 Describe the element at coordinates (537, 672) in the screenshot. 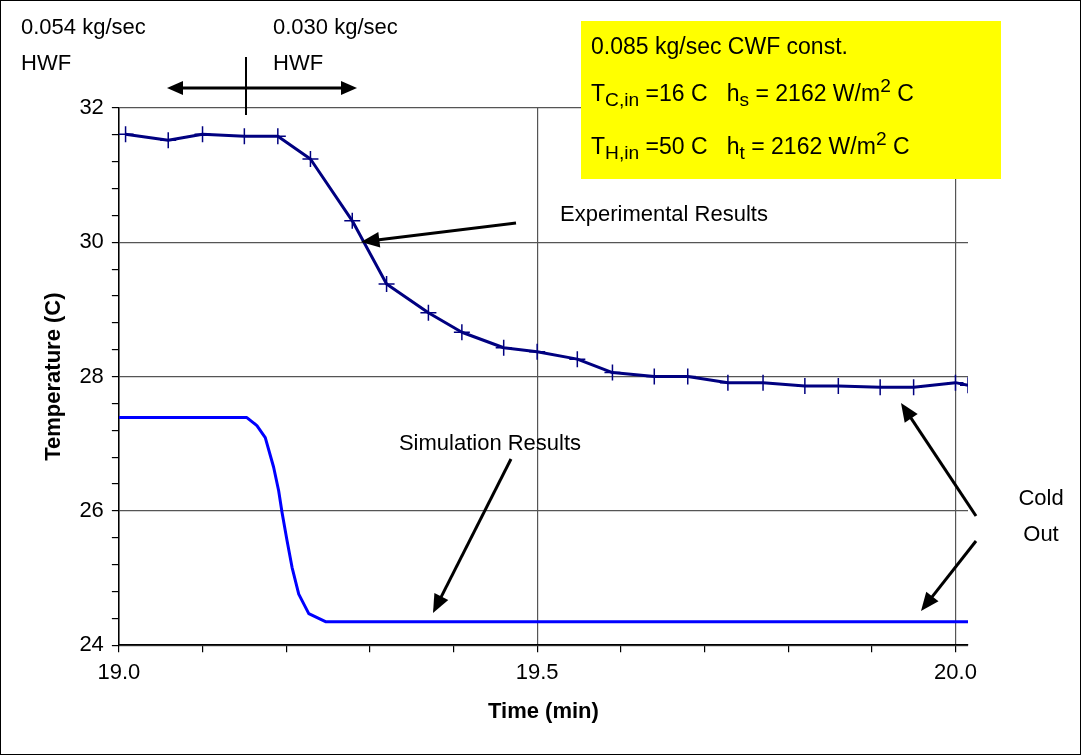

I see `x-tick-label: 19.5` at that location.